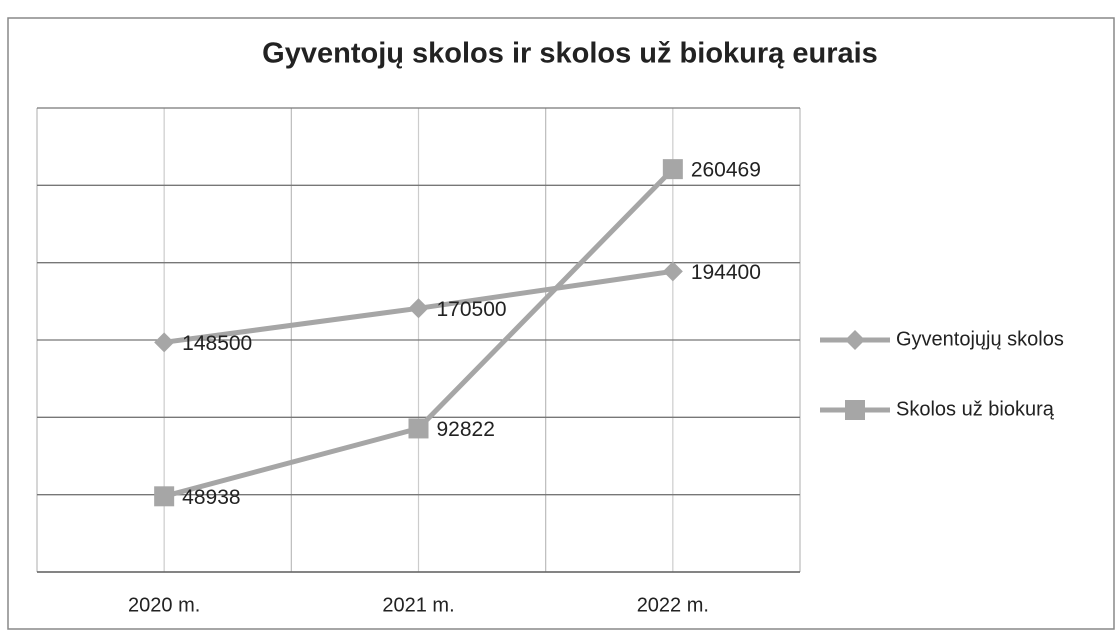 Image resolution: width=1116 pixels, height=631 pixels. Describe the element at coordinates (975, 409) in the screenshot. I see `legend-label: Skolos už biokurą` at that location.